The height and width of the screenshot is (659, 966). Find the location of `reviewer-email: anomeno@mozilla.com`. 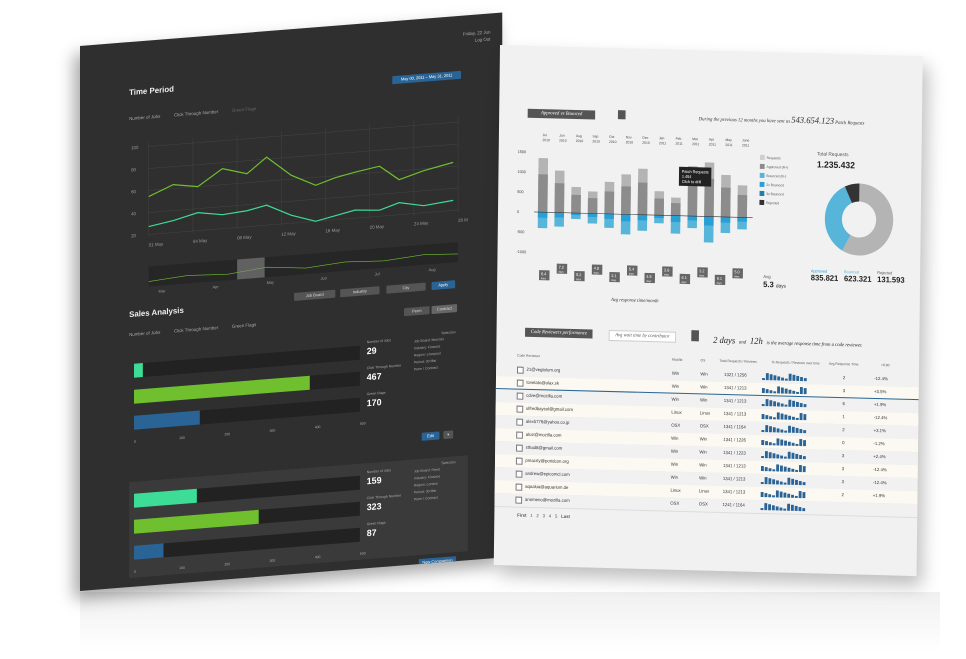

reviewer-email: anomeno@mozilla.com is located at coordinates (547, 499).